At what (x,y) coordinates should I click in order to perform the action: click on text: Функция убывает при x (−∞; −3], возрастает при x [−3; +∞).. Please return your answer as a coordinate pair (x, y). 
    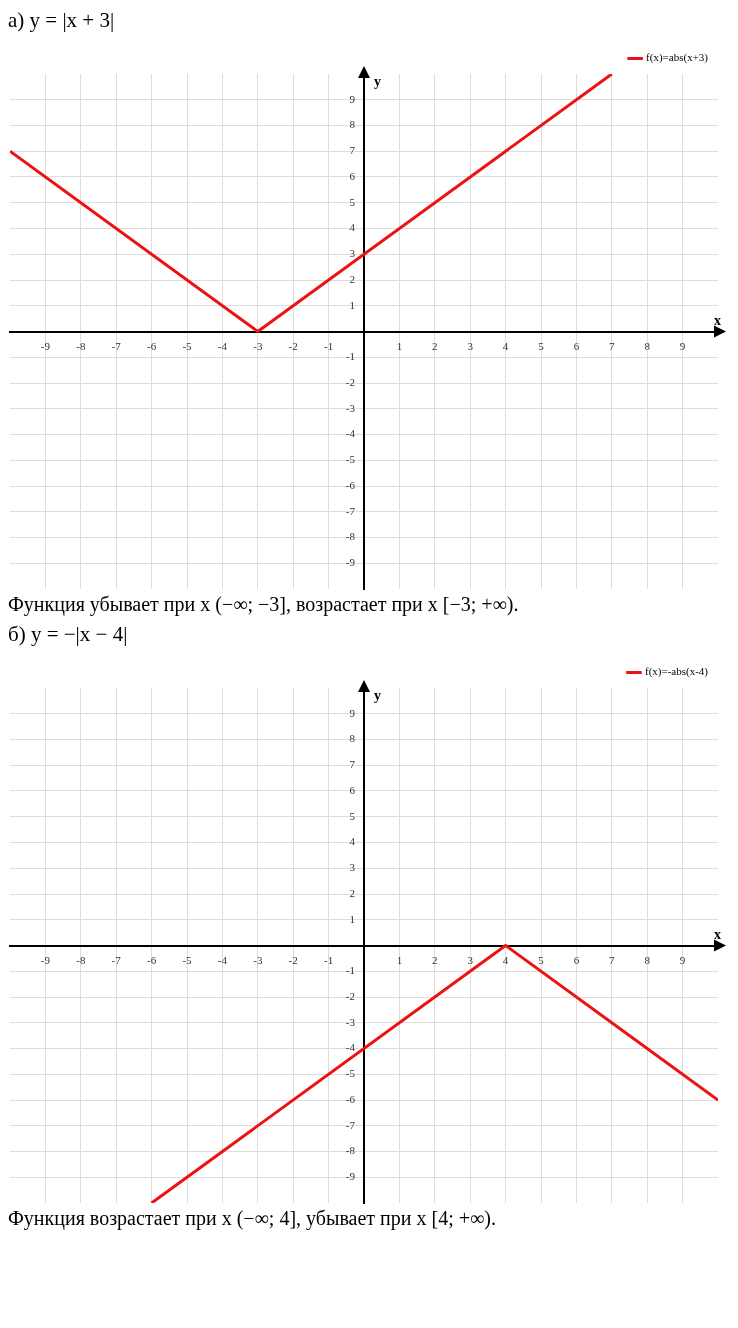
    Looking at the image, I should click on (264, 604).